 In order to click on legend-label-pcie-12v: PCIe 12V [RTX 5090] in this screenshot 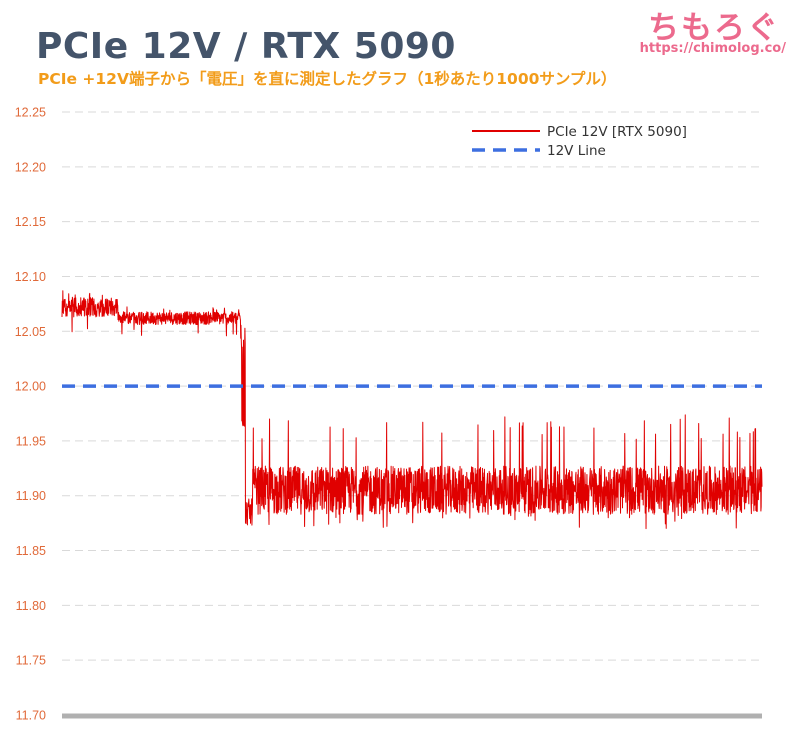, I will do `click(617, 132)`.